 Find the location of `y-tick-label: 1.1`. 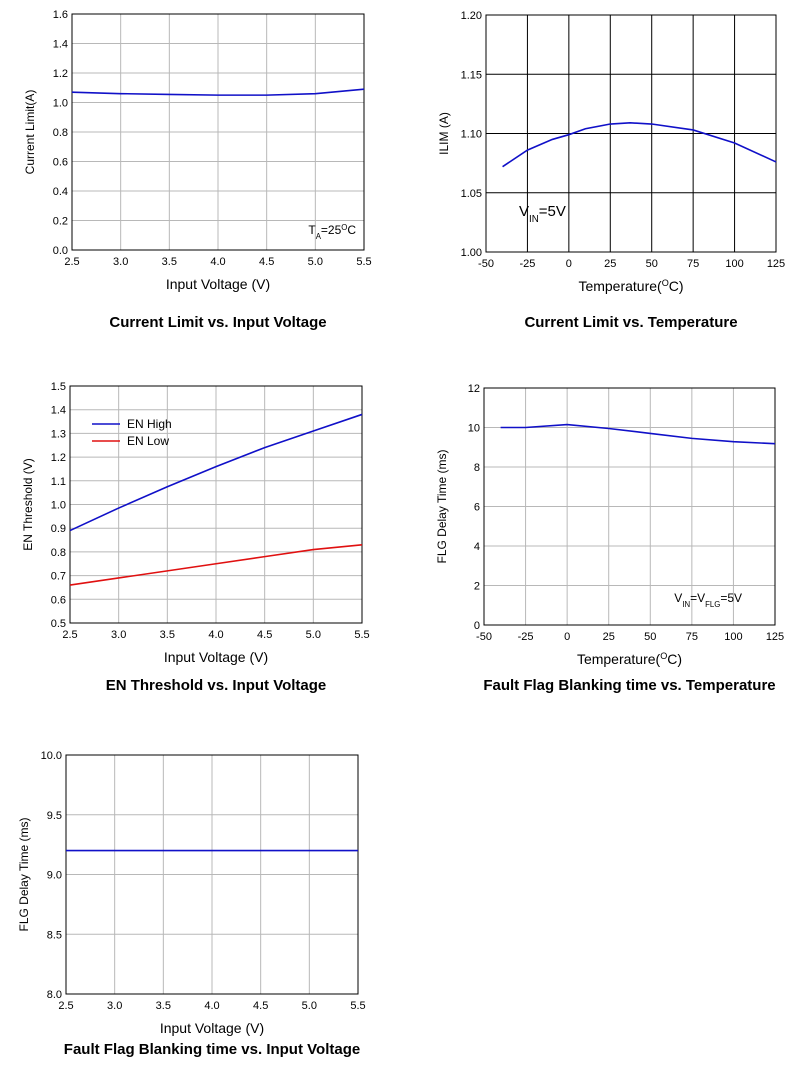

y-tick-label: 1.1 is located at coordinates (58, 482).